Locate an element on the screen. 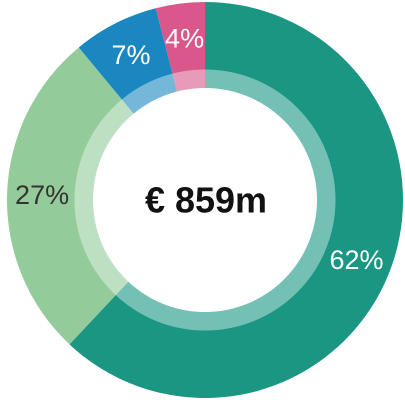  value-label: 4% is located at coordinates (184, 38).